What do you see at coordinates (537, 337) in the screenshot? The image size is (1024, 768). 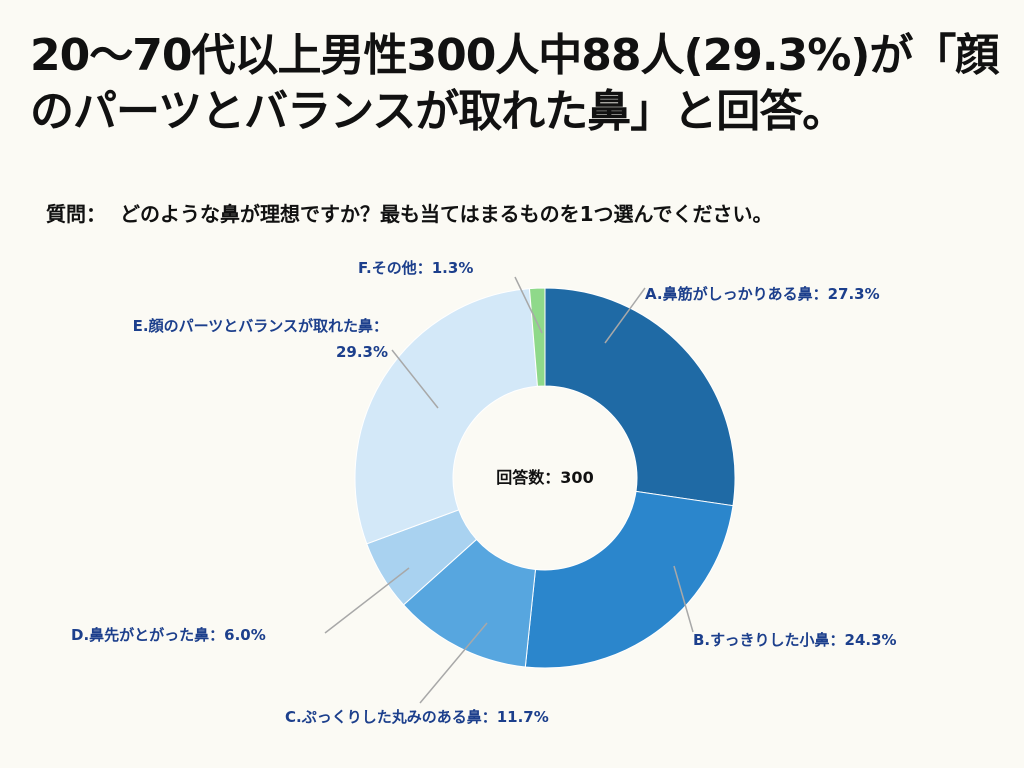 I see `slice-f` at bounding box center [537, 337].